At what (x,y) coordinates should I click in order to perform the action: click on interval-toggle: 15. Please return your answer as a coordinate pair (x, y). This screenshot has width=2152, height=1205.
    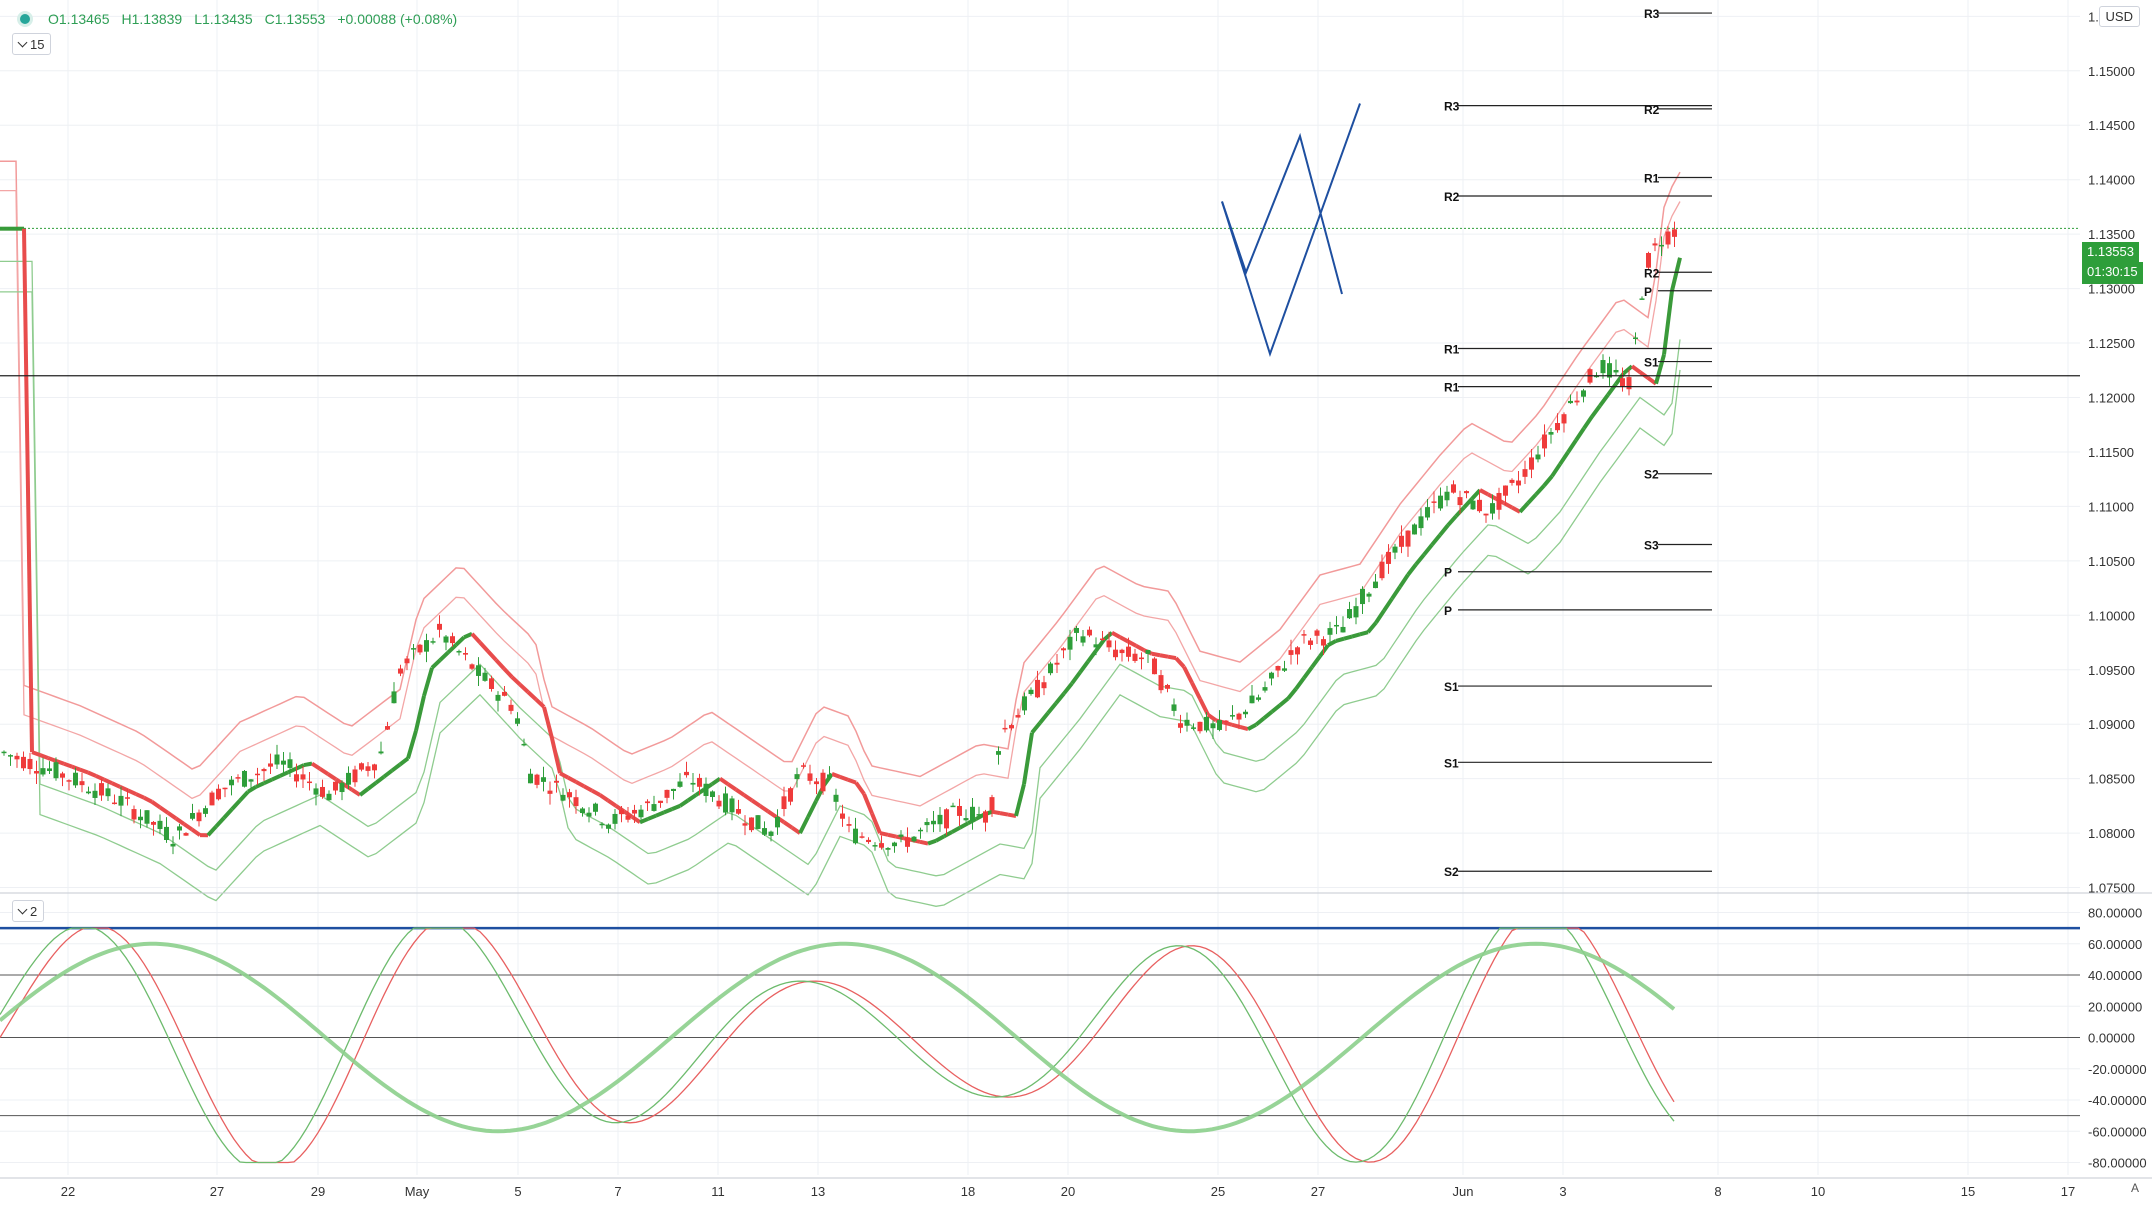
    Looking at the image, I should click on (32, 44).